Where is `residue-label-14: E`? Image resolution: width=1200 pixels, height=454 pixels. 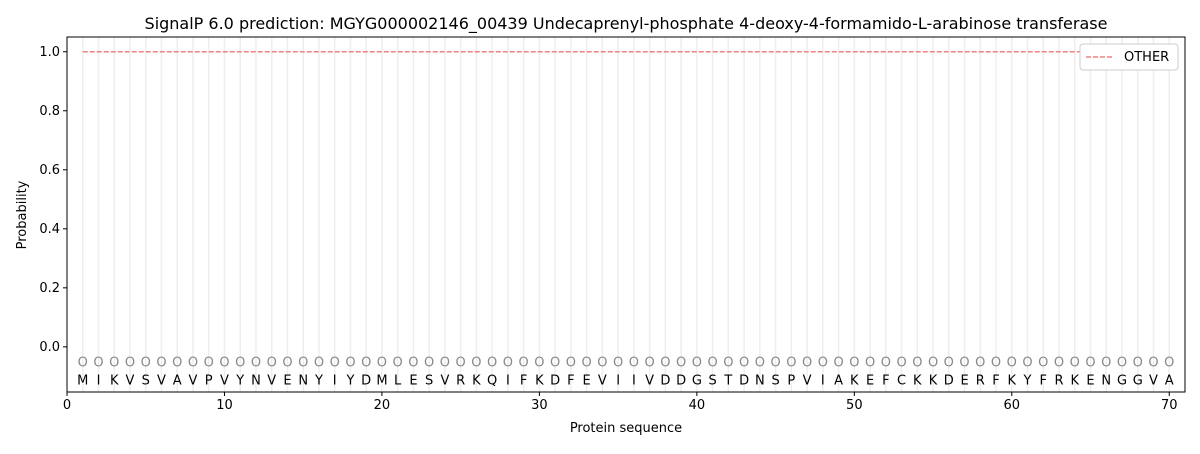 residue-label-14: E is located at coordinates (287, 380).